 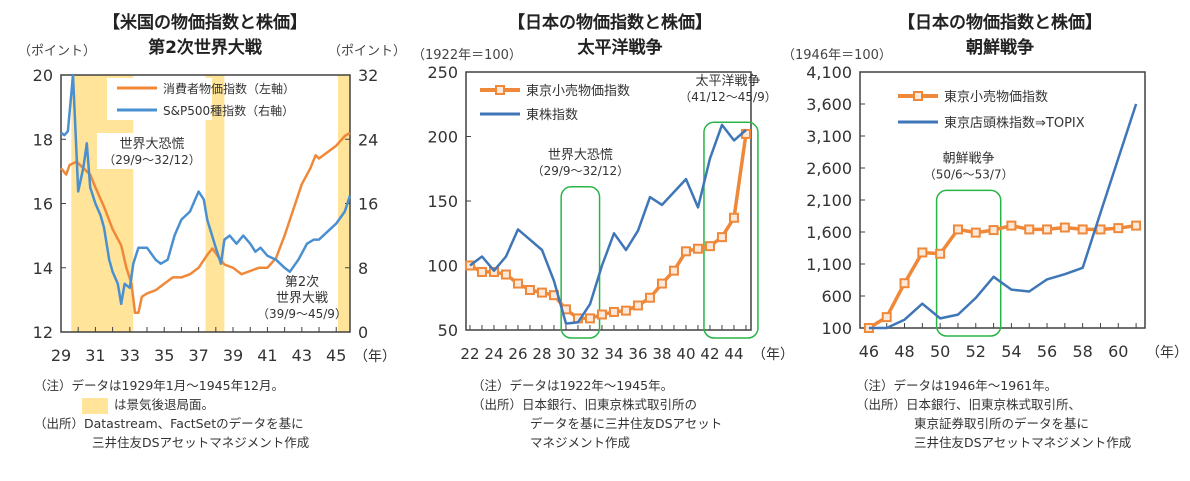 What do you see at coordinates (43, 75) in the screenshot?
I see `y-tick-label: 20` at bounding box center [43, 75].